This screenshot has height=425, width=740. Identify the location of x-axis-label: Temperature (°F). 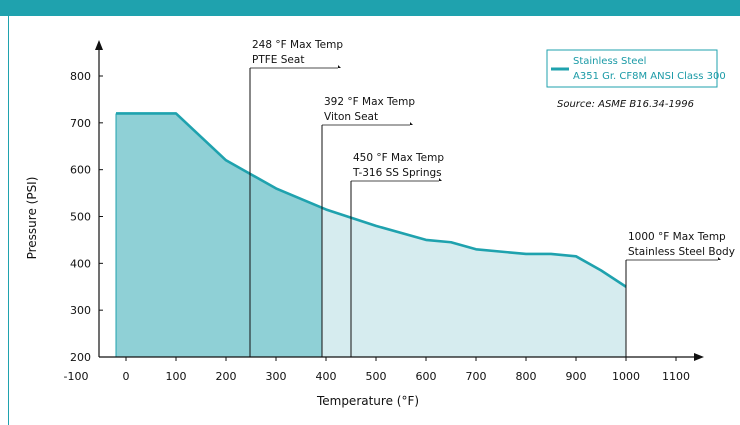
(367, 401).